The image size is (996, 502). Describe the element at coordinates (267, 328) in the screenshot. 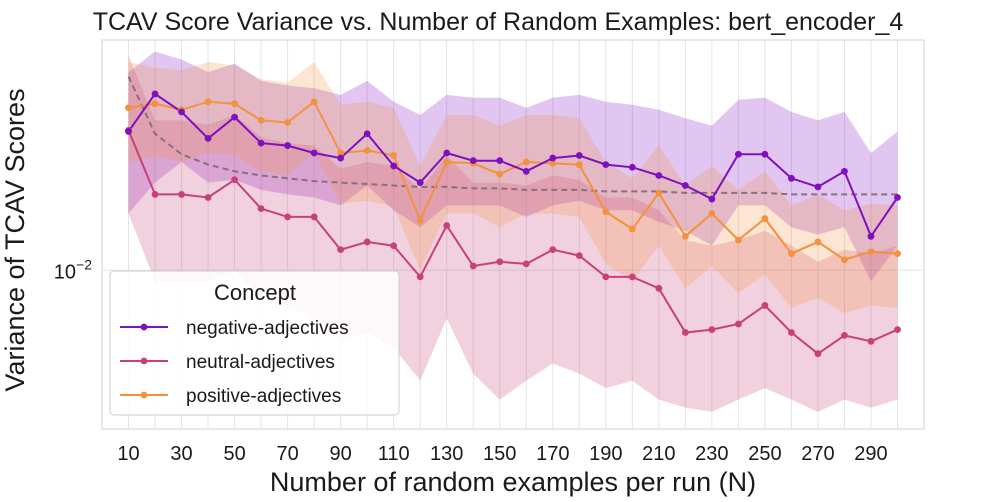

I see `legend-label: negative-adjectives` at that location.